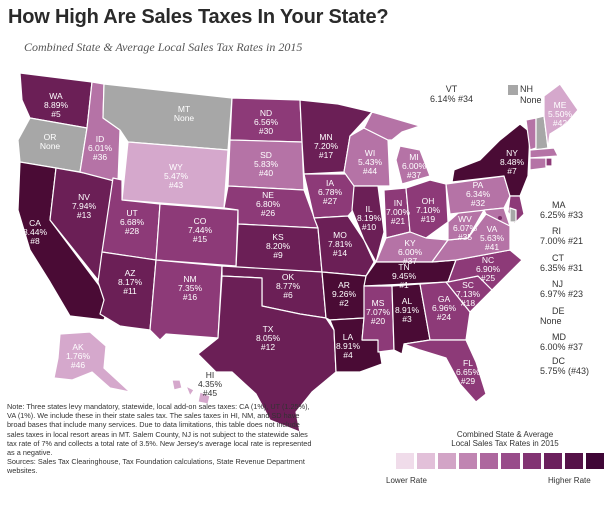 This screenshot has height=506, width=609. Describe the element at coordinates (562, 347) in the screenshot. I see `side-state-value: 6.00% #37` at that location.